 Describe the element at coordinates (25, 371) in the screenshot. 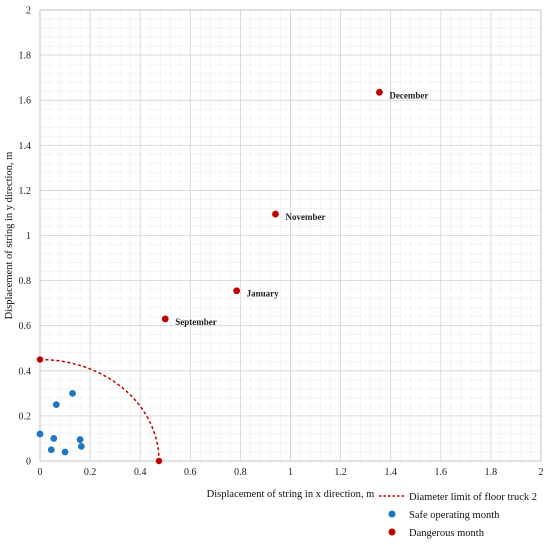

I see `y-tick-label: 0.4` at that location.